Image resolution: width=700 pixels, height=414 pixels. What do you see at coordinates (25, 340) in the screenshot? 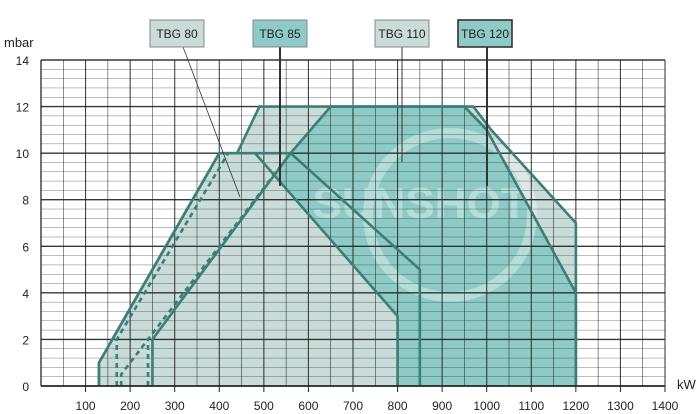
I see `y-tick-label: 2` at bounding box center [25, 340].